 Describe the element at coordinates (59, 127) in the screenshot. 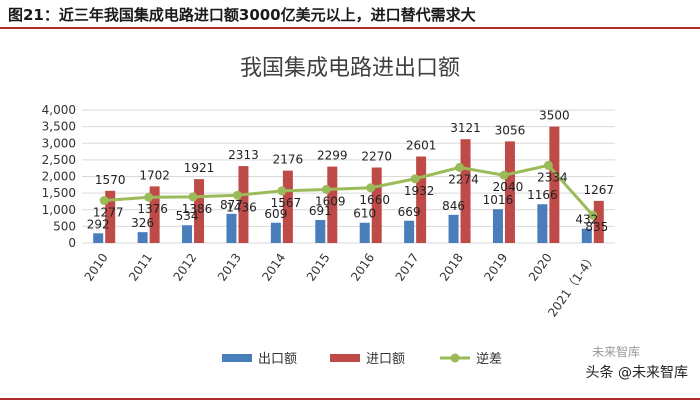

I see `y-tick-label: 3,500` at that location.